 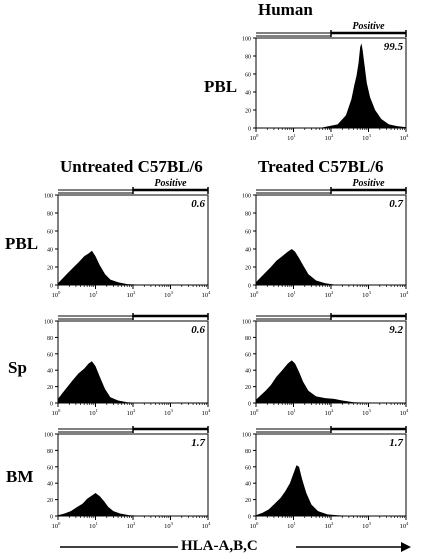 What do you see at coordinates (394, 47) in the screenshot?
I see `percent-positive-value: 99.5` at bounding box center [394, 47].